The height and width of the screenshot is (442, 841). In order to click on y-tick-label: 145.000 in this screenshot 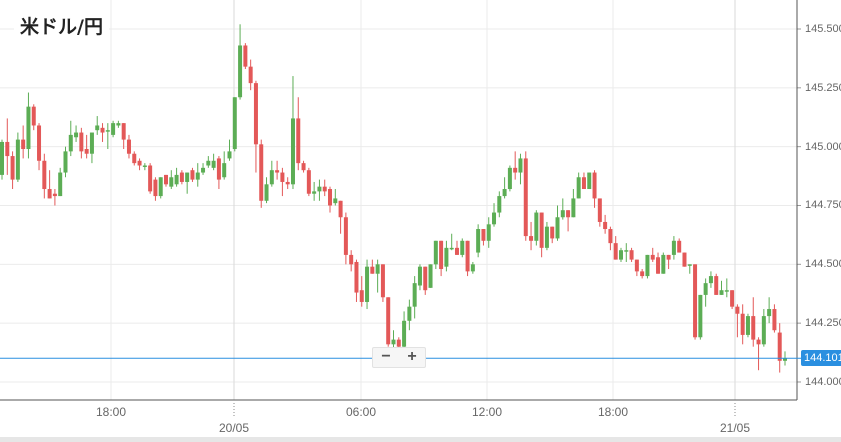, I will do `click(823, 147)`.